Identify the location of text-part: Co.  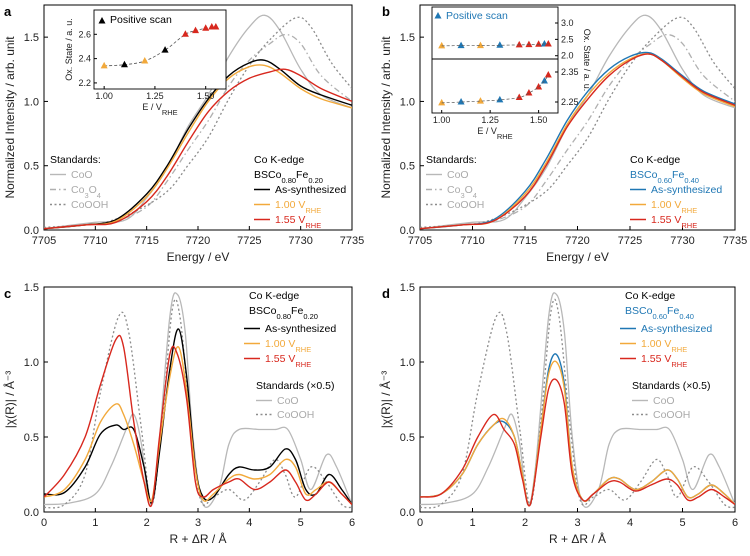
(78, 190).